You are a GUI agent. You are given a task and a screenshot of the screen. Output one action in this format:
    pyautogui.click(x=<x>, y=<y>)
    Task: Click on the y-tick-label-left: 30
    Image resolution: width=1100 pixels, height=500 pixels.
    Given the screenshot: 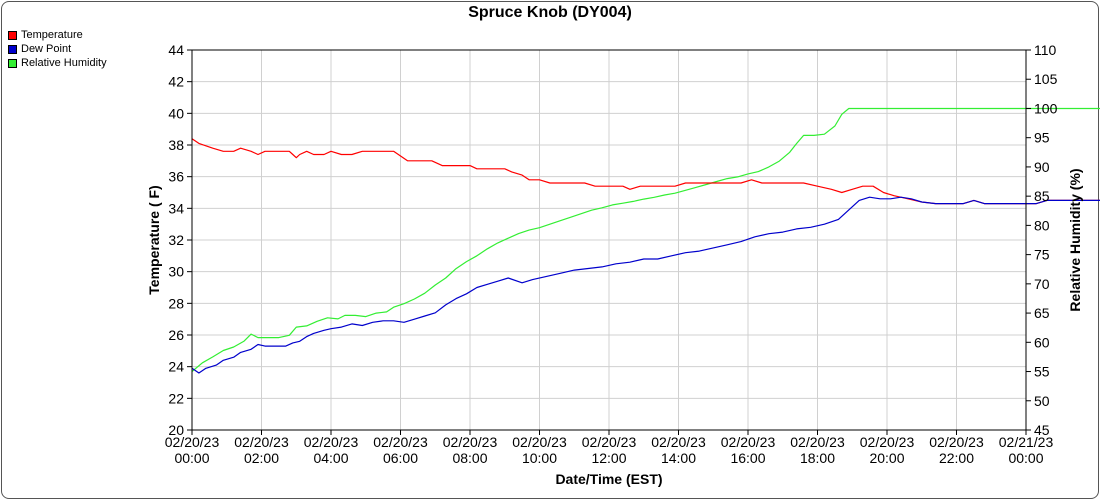 What is the action you would take?
    pyautogui.click(x=176, y=272)
    